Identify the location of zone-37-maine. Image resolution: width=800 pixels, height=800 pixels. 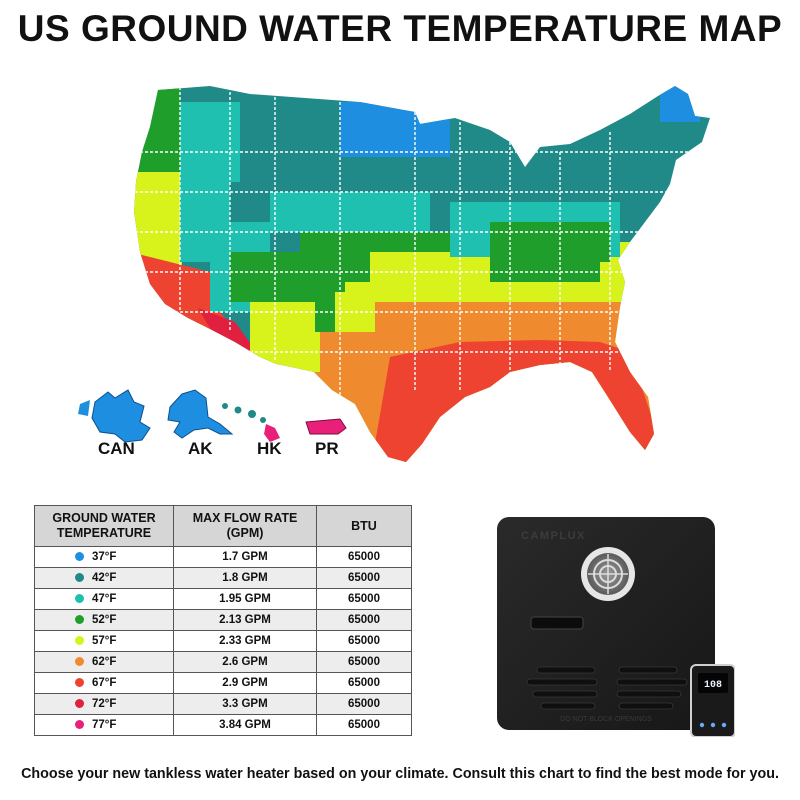
(680, 104).